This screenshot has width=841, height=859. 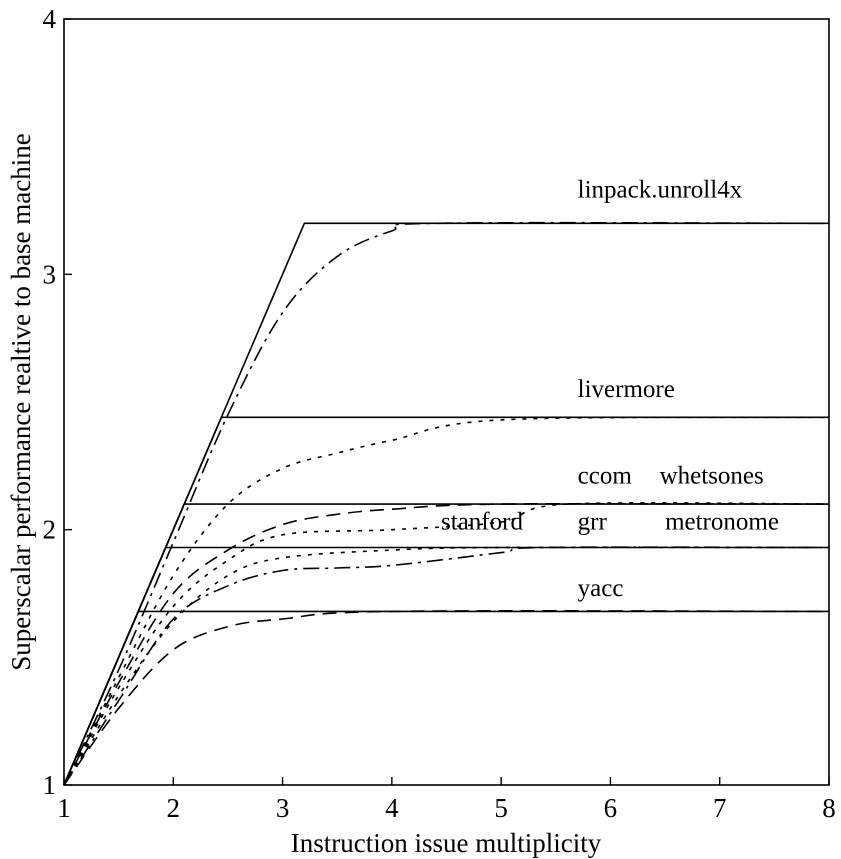 What do you see at coordinates (712, 476) in the screenshot?
I see `series-label-whetsones: whetsones` at bounding box center [712, 476].